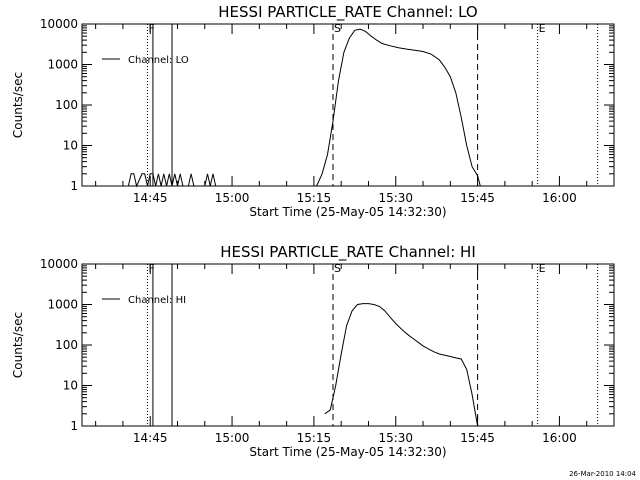 The width and height of the screenshot is (640, 480). Describe the element at coordinates (158, 60) in the screenshot. I see `legend-label: Channel: LO` at that location.